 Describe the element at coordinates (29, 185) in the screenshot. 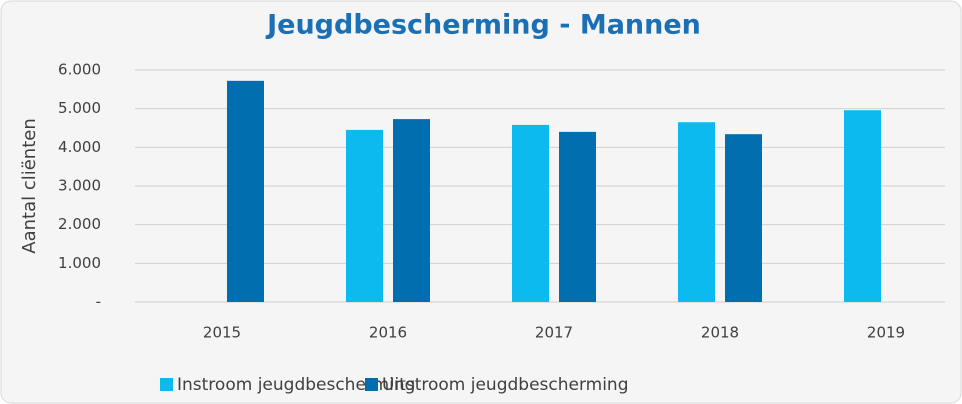

I see `y-axis-label: Aantal cliënten` at that location.